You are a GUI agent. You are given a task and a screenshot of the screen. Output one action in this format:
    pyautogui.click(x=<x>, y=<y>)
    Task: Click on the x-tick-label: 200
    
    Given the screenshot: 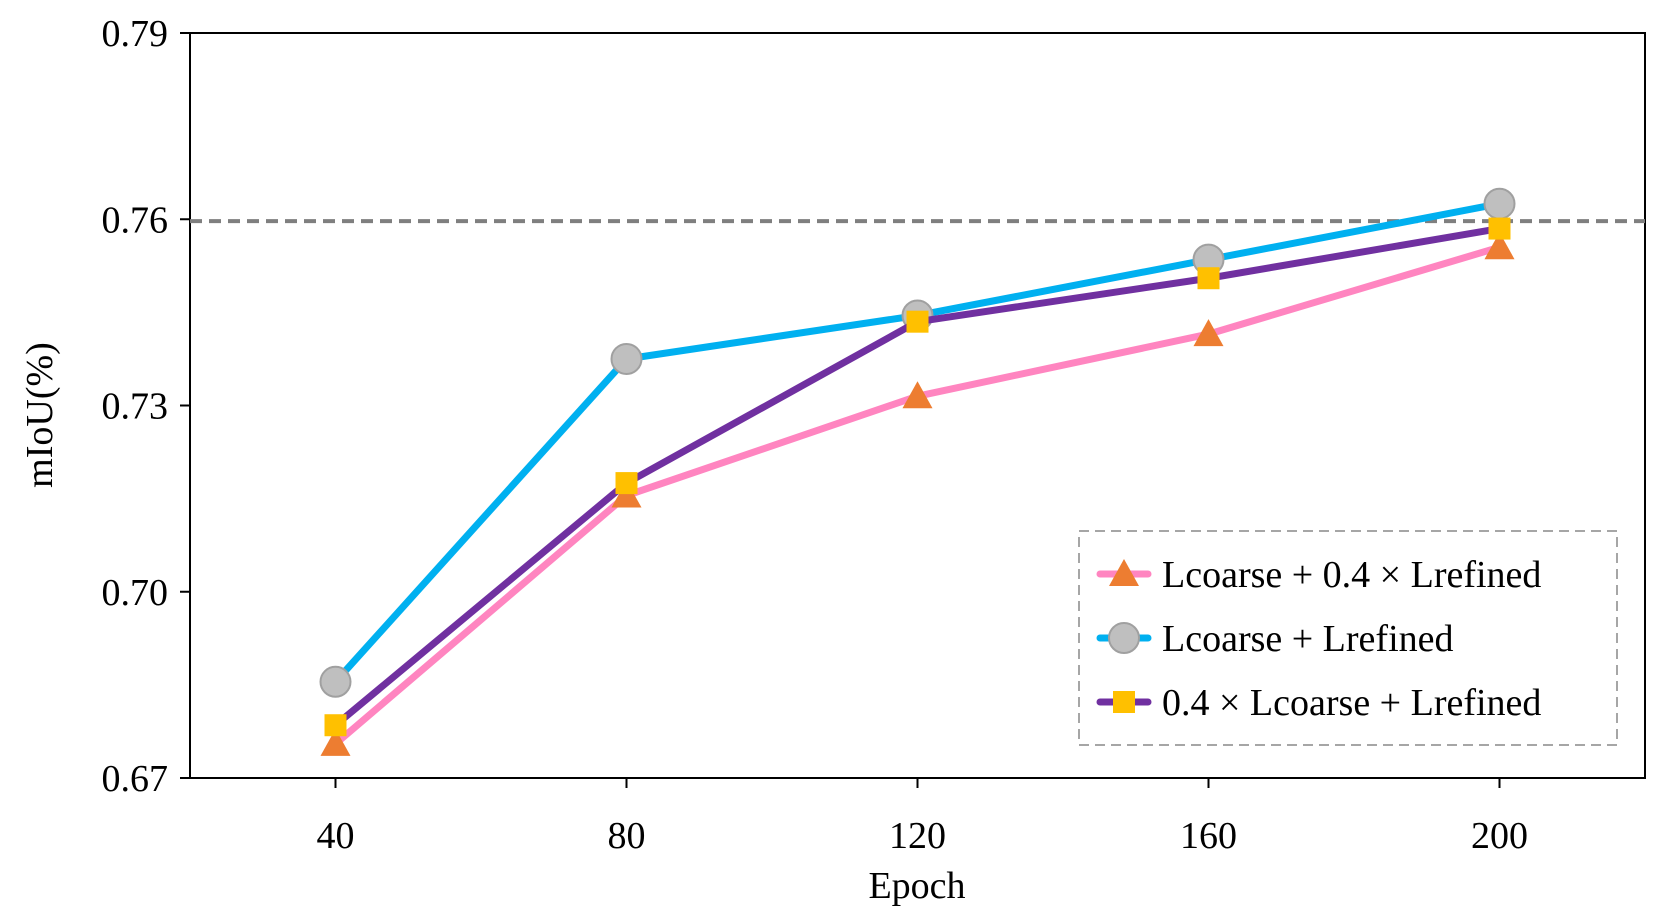 What is the action you would take?
    pyautogui.click(x=1499, y=836)
    